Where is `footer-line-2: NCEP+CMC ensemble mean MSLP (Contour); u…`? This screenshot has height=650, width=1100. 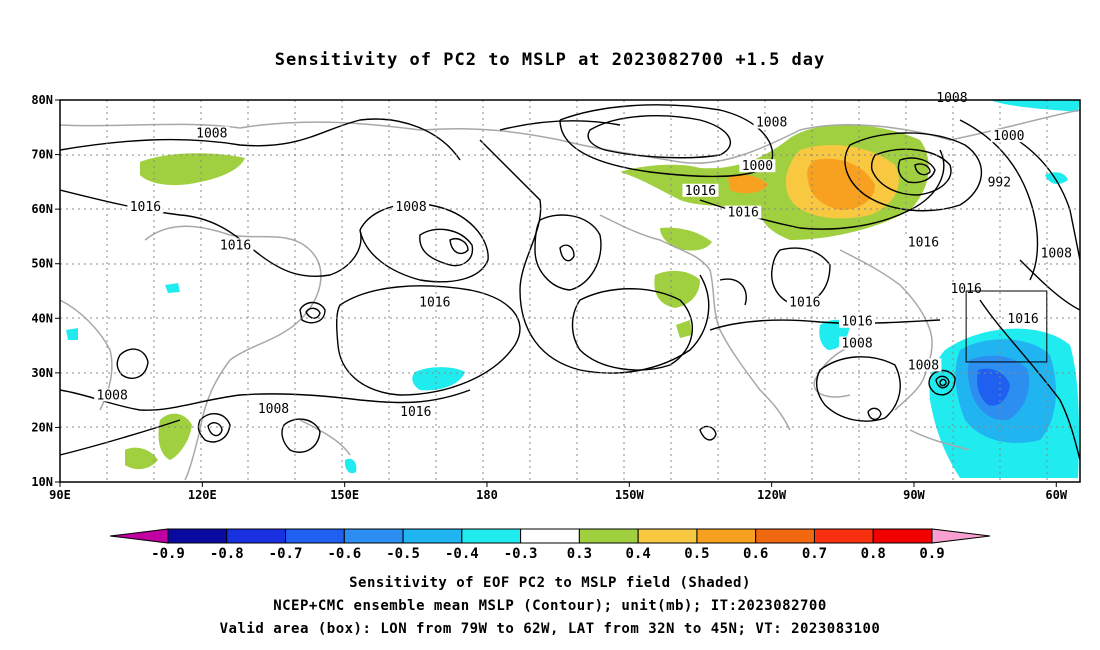
footer-line-2: NCEP+CMC ensemble mean MSLP (Contour); u… is located at coordinates (550, 606).